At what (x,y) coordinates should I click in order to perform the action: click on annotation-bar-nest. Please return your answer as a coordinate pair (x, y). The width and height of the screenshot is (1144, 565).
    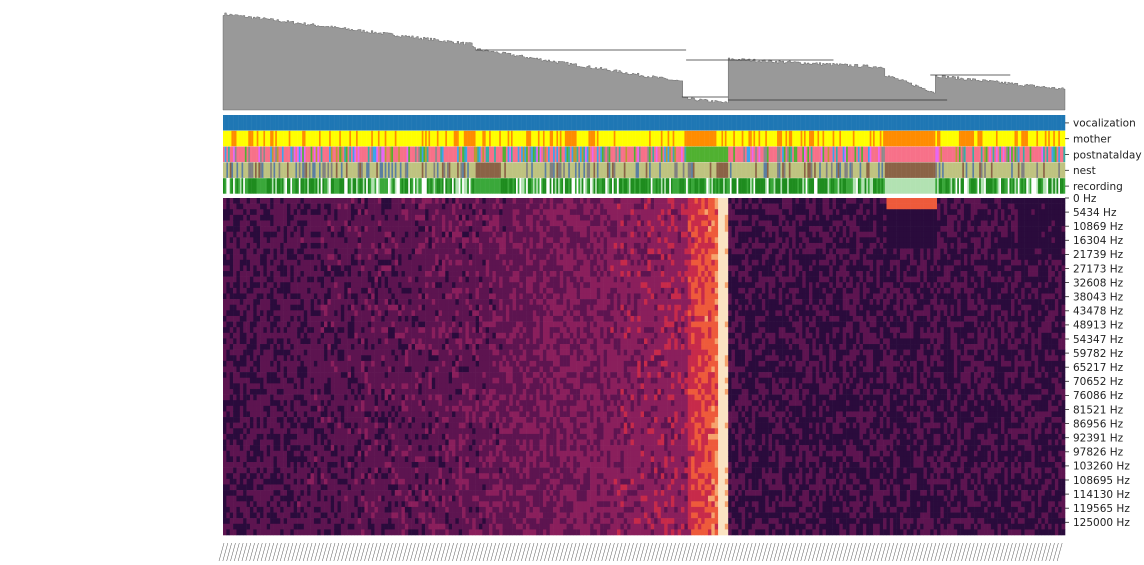
    Looking at the image, I should click on (644, 170).